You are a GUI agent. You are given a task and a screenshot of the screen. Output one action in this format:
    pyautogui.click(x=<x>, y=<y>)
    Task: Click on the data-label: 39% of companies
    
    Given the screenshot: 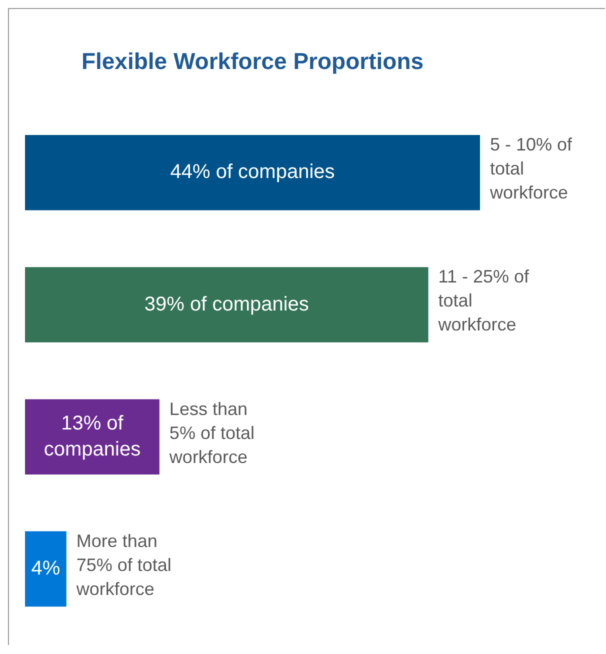 What is the action you would take?
    pyautogui.click(x=226, y=304)
    